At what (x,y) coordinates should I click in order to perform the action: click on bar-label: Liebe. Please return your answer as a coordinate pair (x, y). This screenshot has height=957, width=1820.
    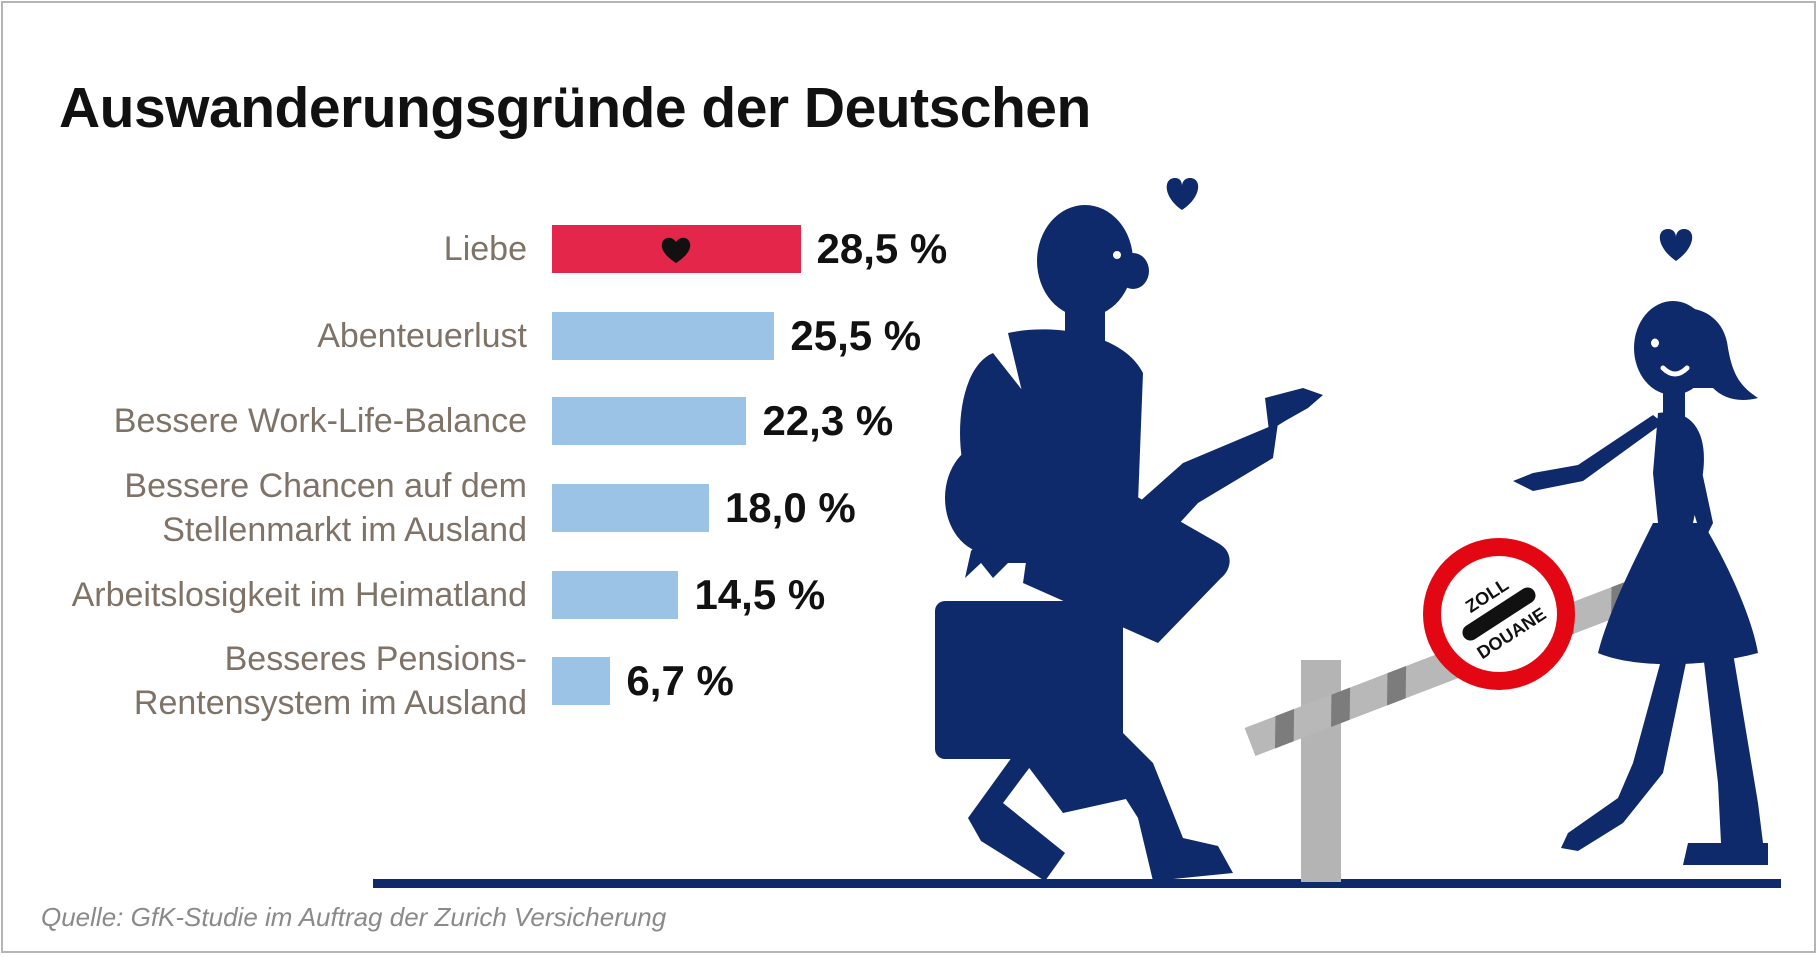
    Looking at the image, I should click on (485, 249).